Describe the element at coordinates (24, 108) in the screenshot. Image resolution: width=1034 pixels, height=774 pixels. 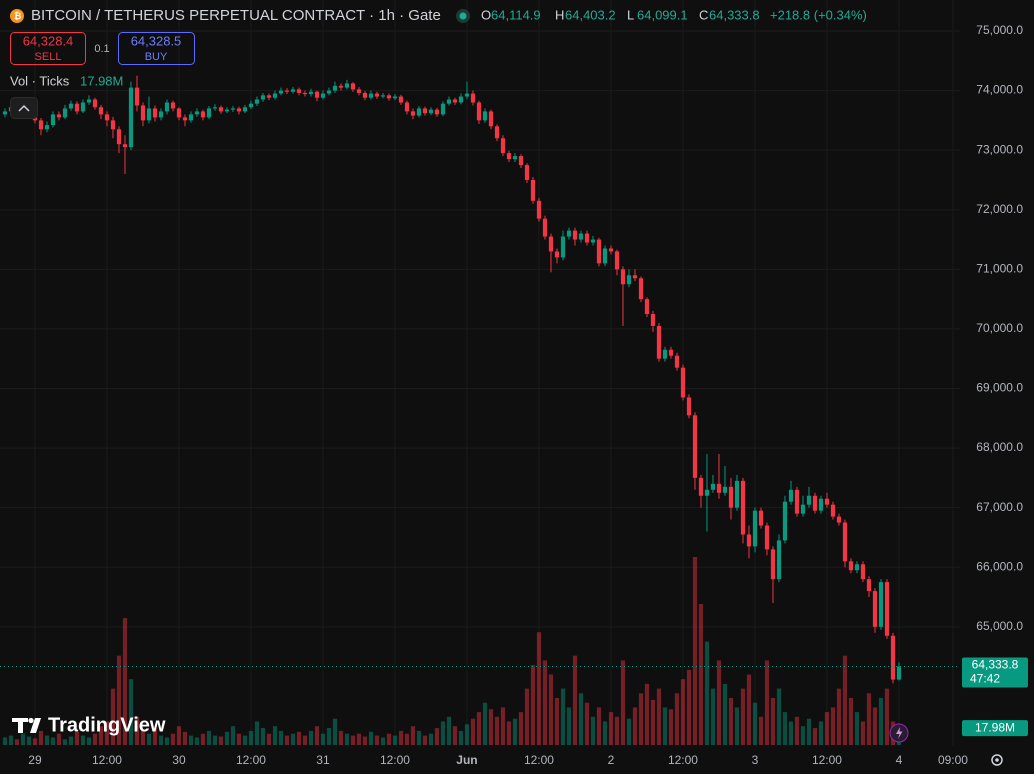
I see `collapse-button` at that location.